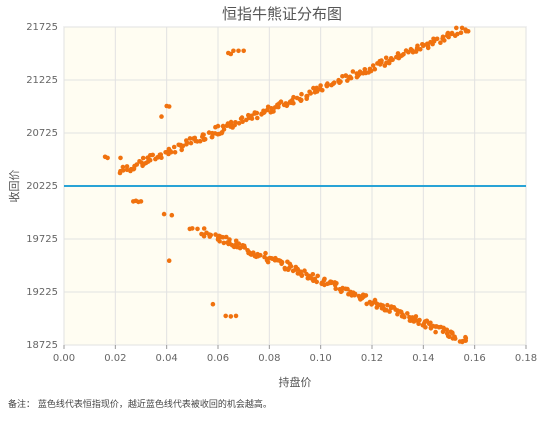 The width and height of the screenshot is (554, 435). I want to click on x-axis-label: 持盘价, so click(295, 382).